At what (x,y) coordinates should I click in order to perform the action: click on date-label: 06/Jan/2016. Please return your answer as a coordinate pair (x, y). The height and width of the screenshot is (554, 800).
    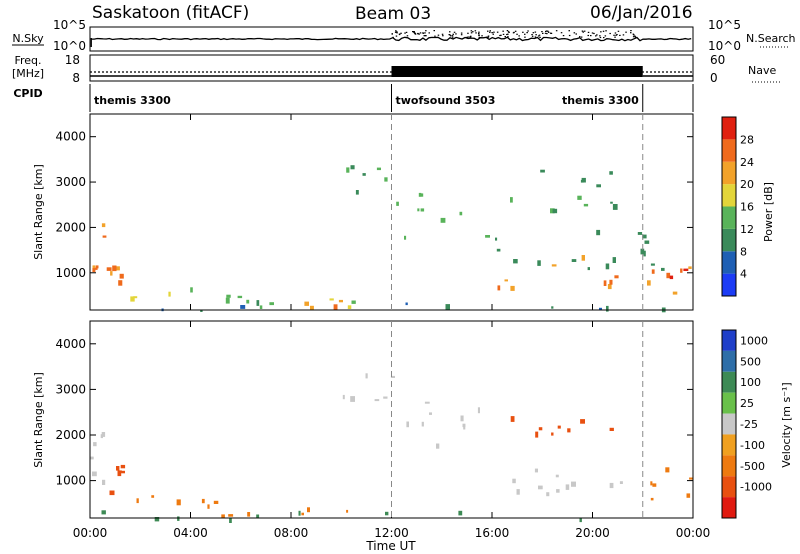
    Looking at the image, I should click on (641, 13).